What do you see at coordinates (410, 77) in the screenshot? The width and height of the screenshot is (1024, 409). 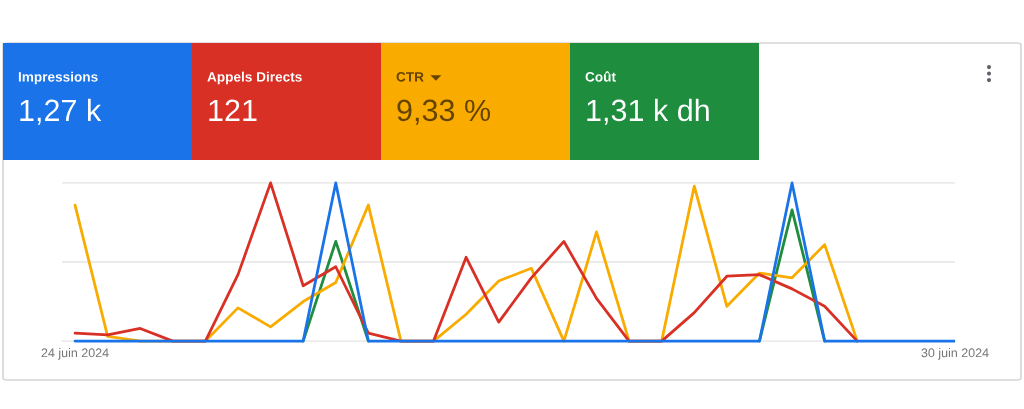 I see `legend-label: CTR` at bounding box center [410, 77].